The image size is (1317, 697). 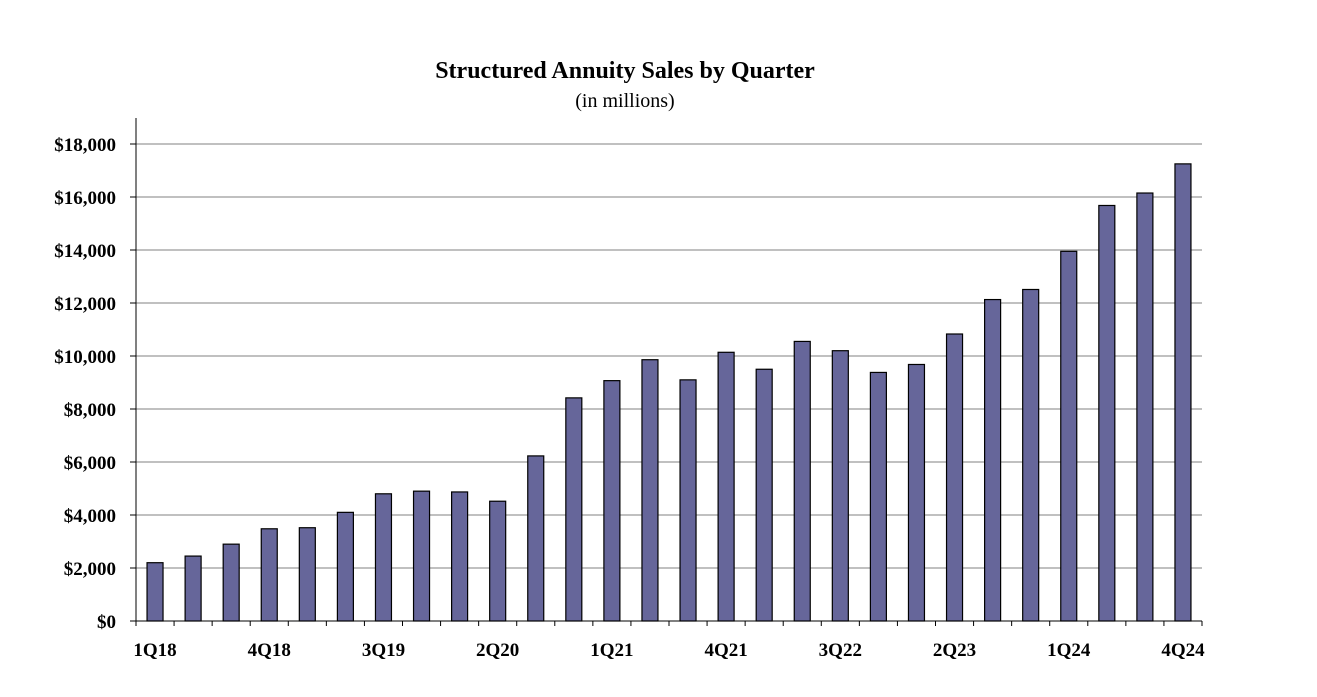 What do you see at coordinates (625, 101) in the screenshot?
I see `chart-subtitle: (in millions)` at bounding box center [625, 101].